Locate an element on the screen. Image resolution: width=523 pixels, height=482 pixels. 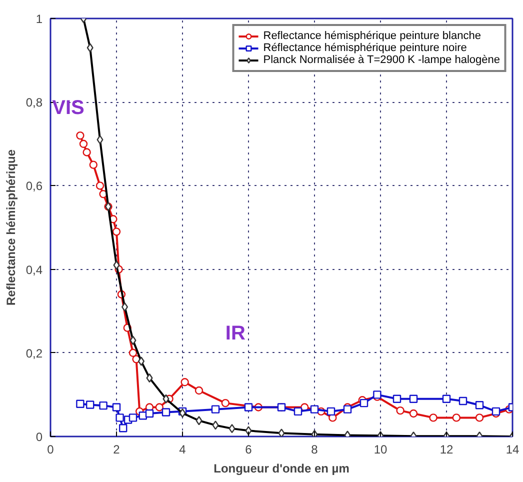
y-tick-label: 0,2 is located at coordinates (34, 353).